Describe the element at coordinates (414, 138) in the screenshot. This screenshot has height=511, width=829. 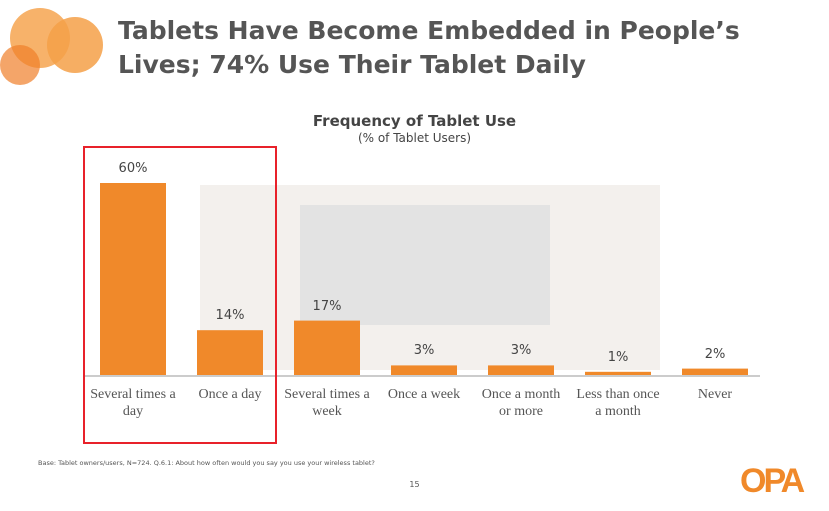
I see `chart-subtitle: (% of Tablet Users)` at that location.